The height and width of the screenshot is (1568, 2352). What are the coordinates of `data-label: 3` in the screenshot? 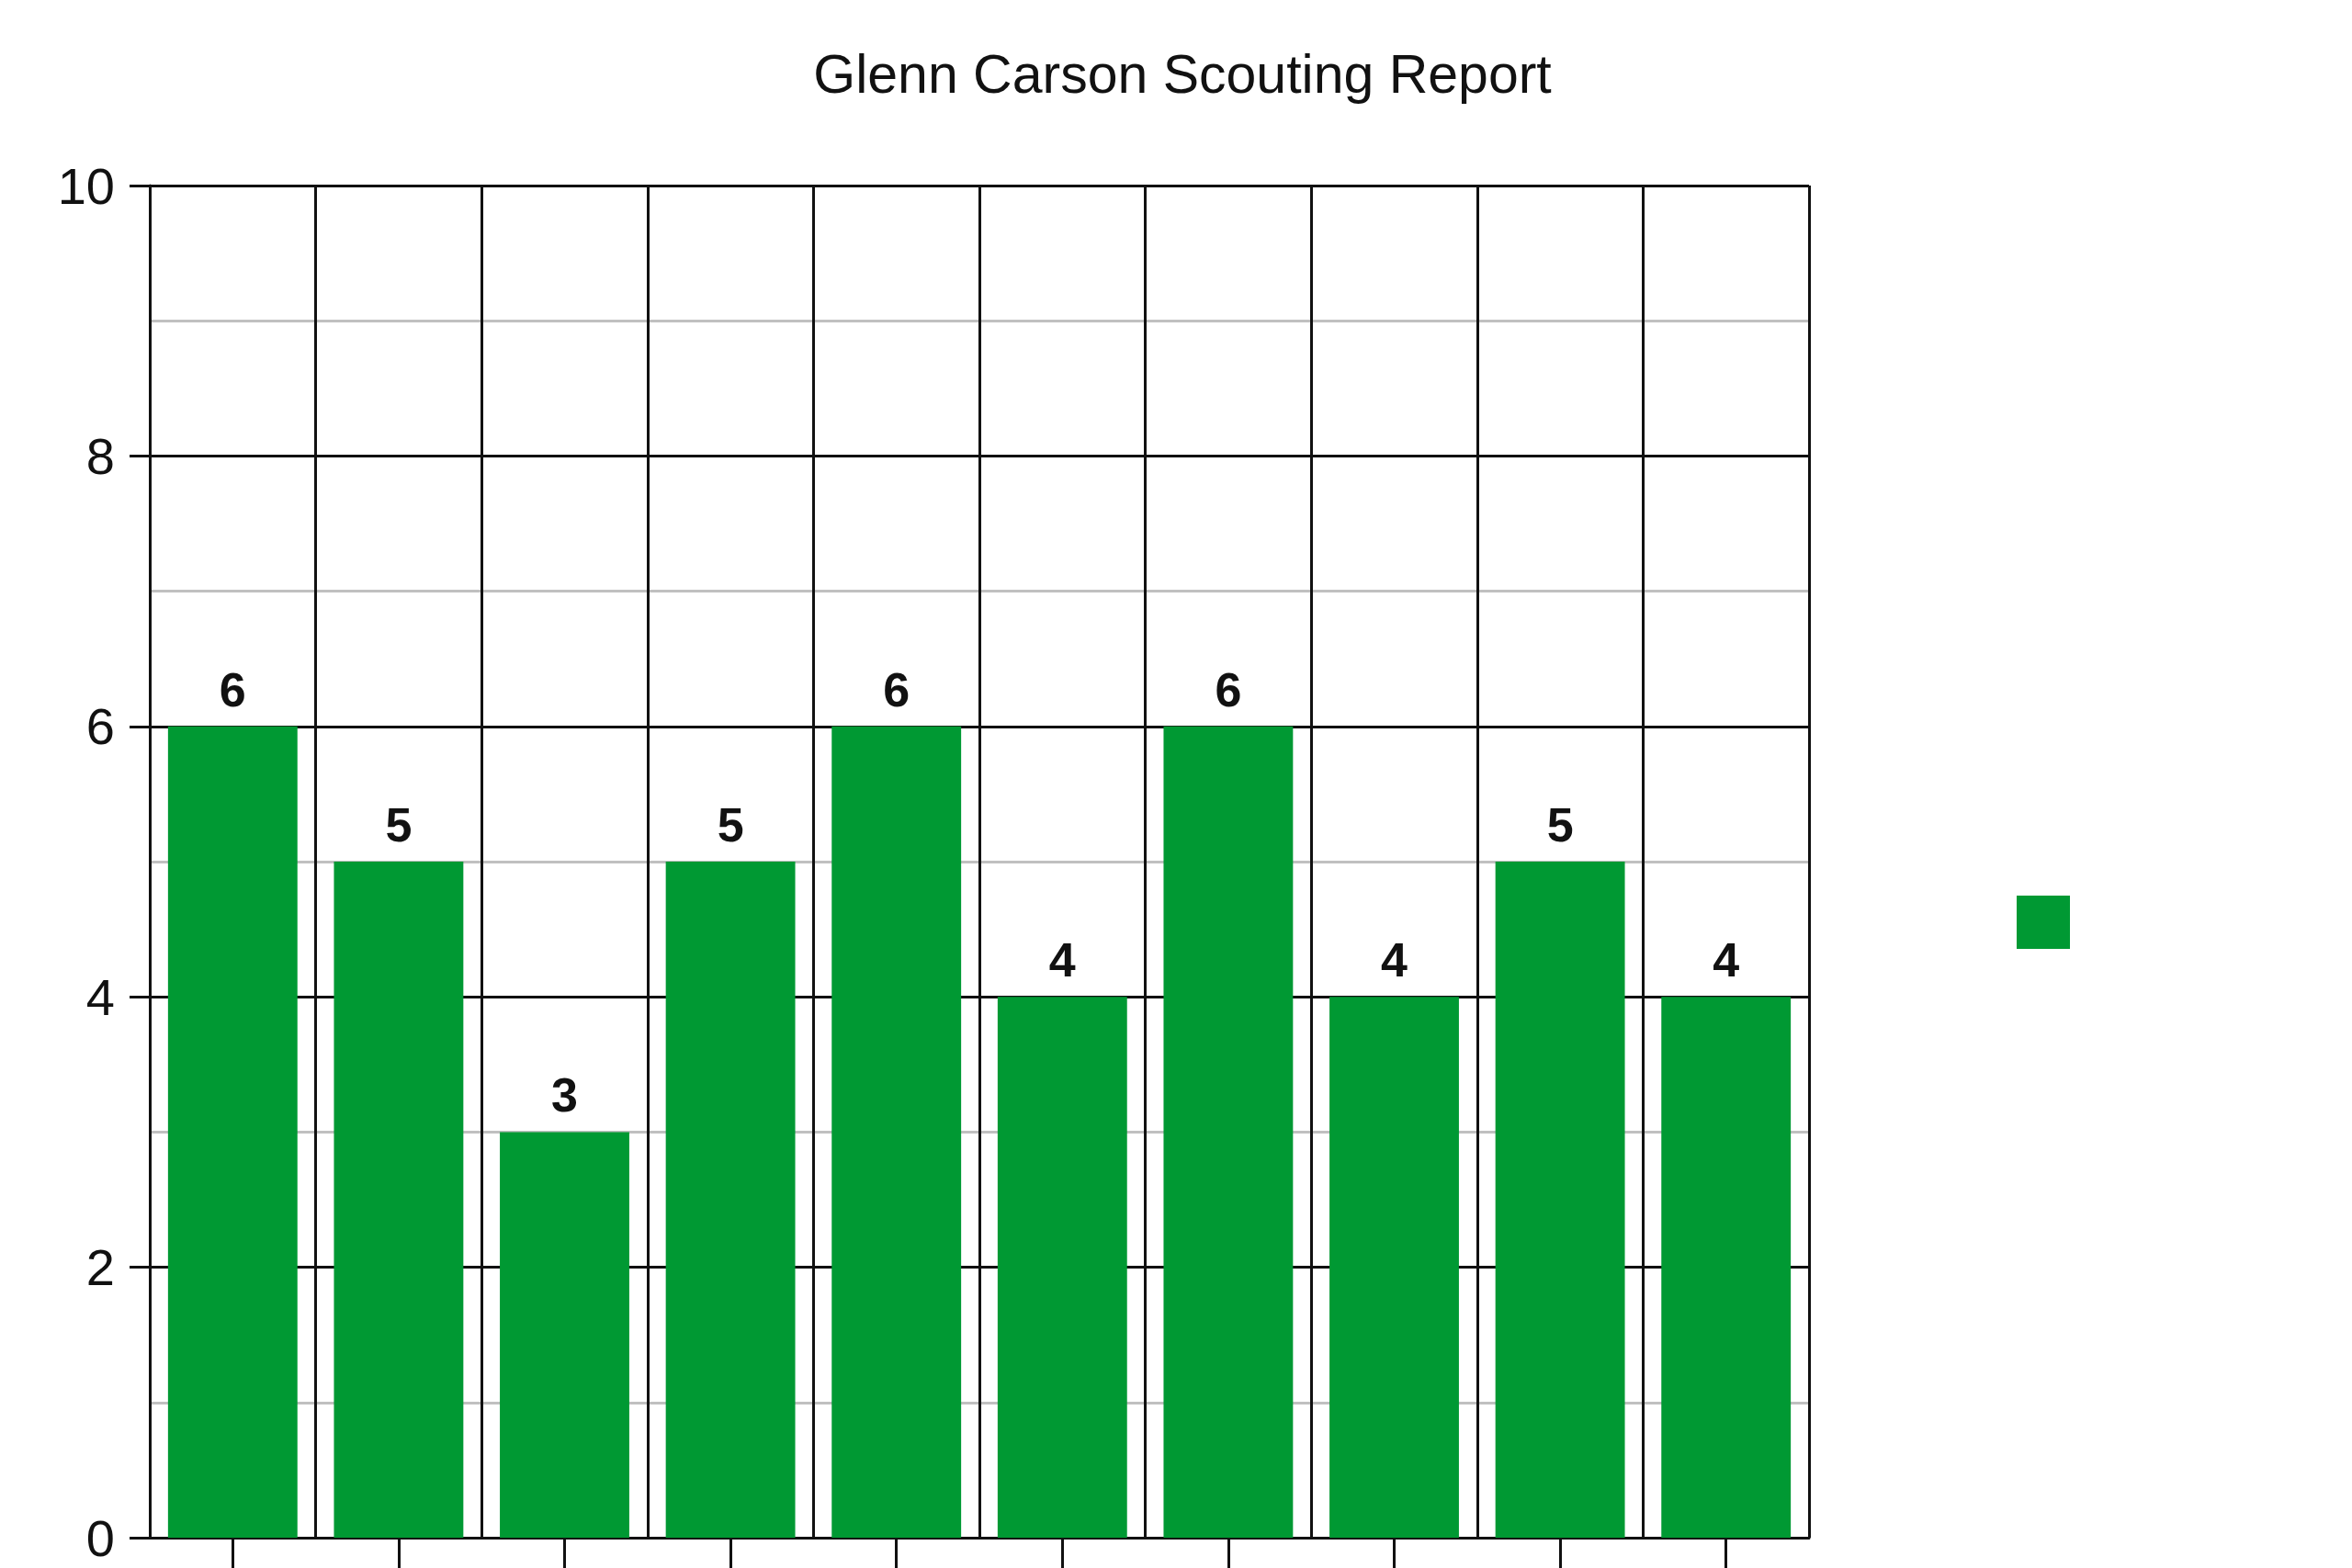 It's located at (564, 1095).